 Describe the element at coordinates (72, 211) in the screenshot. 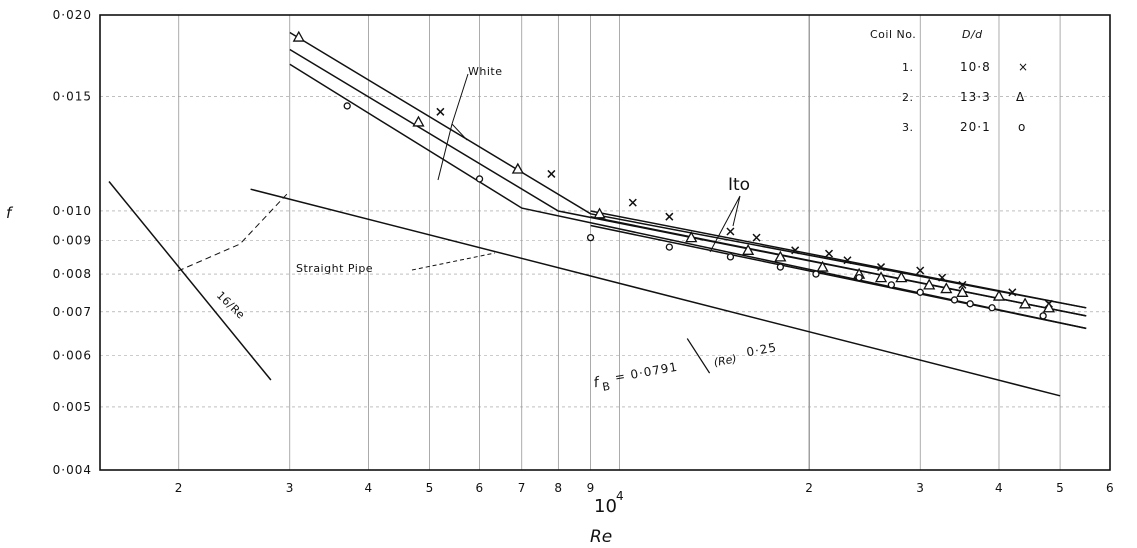

I see `y-tick-label: 0·010` at that location.